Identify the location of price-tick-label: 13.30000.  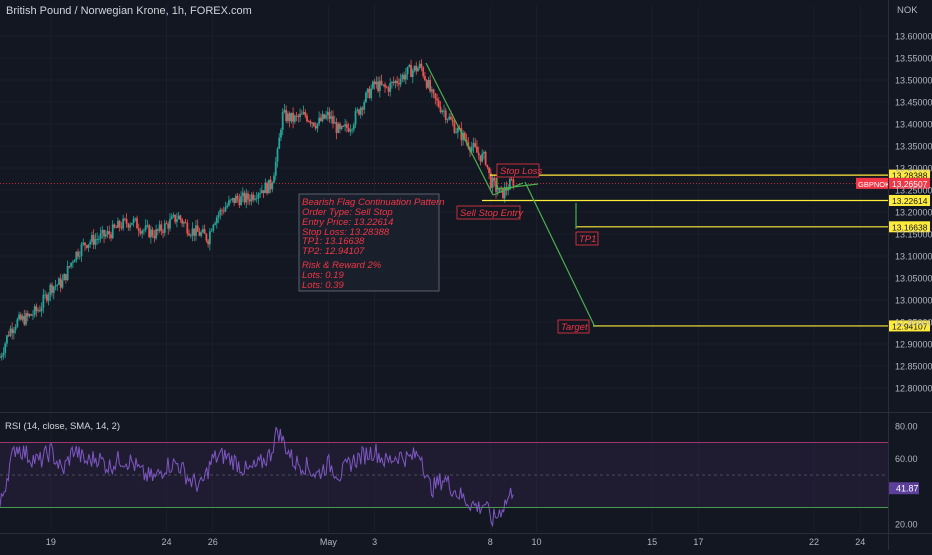
(913, 169).